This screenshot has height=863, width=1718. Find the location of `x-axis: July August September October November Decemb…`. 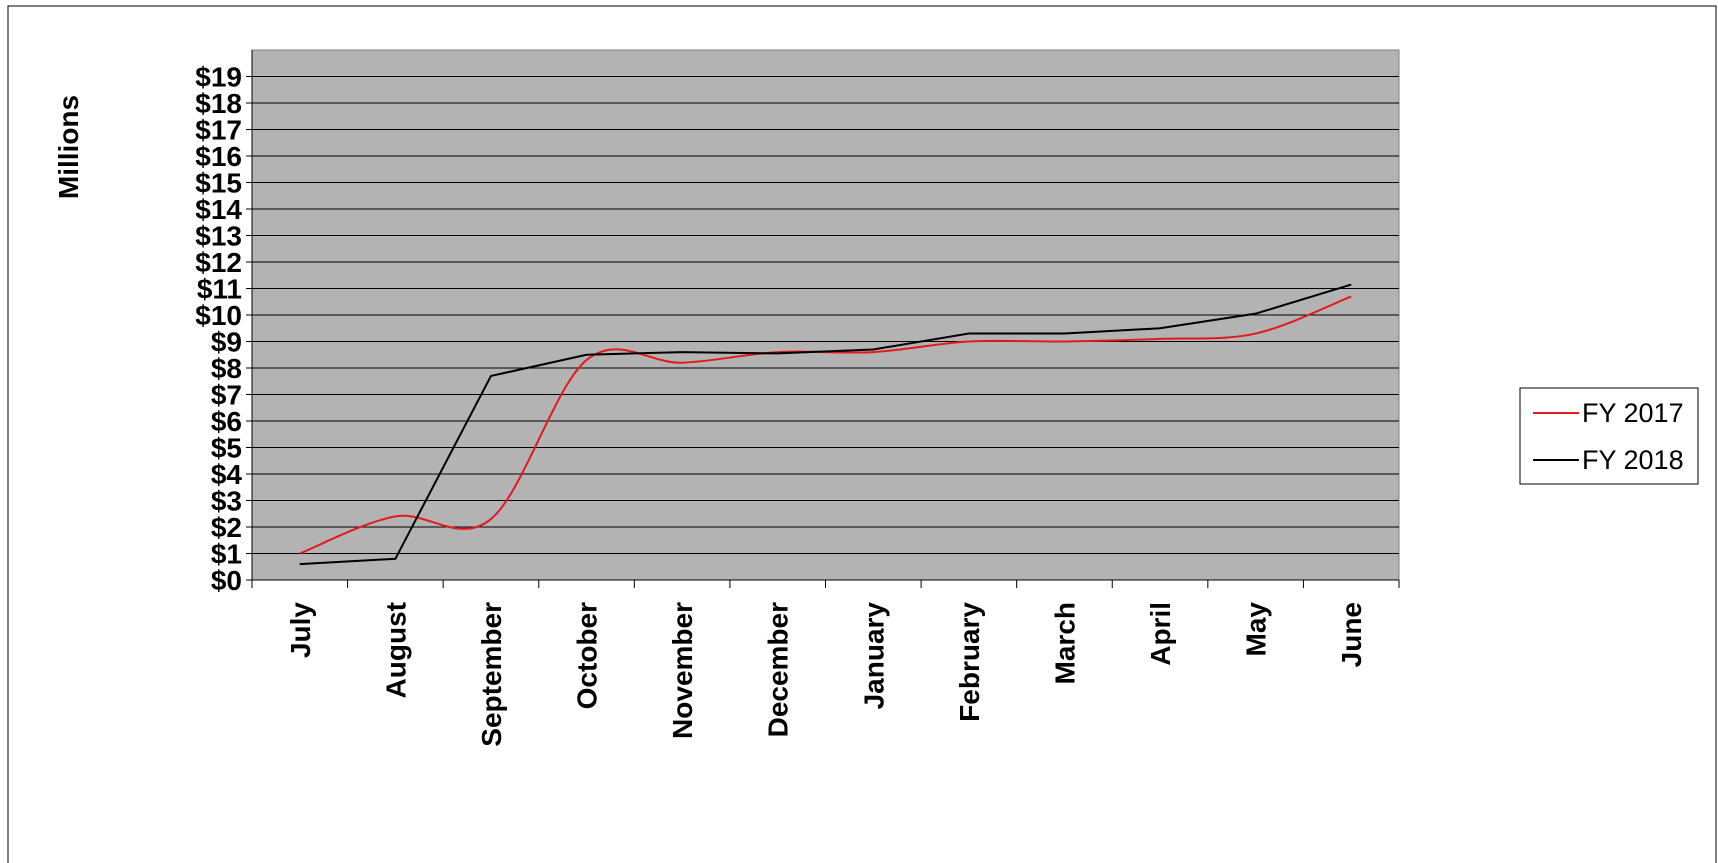

x-axis: July August September October November Decemb… is located at coordinates (825, 663).